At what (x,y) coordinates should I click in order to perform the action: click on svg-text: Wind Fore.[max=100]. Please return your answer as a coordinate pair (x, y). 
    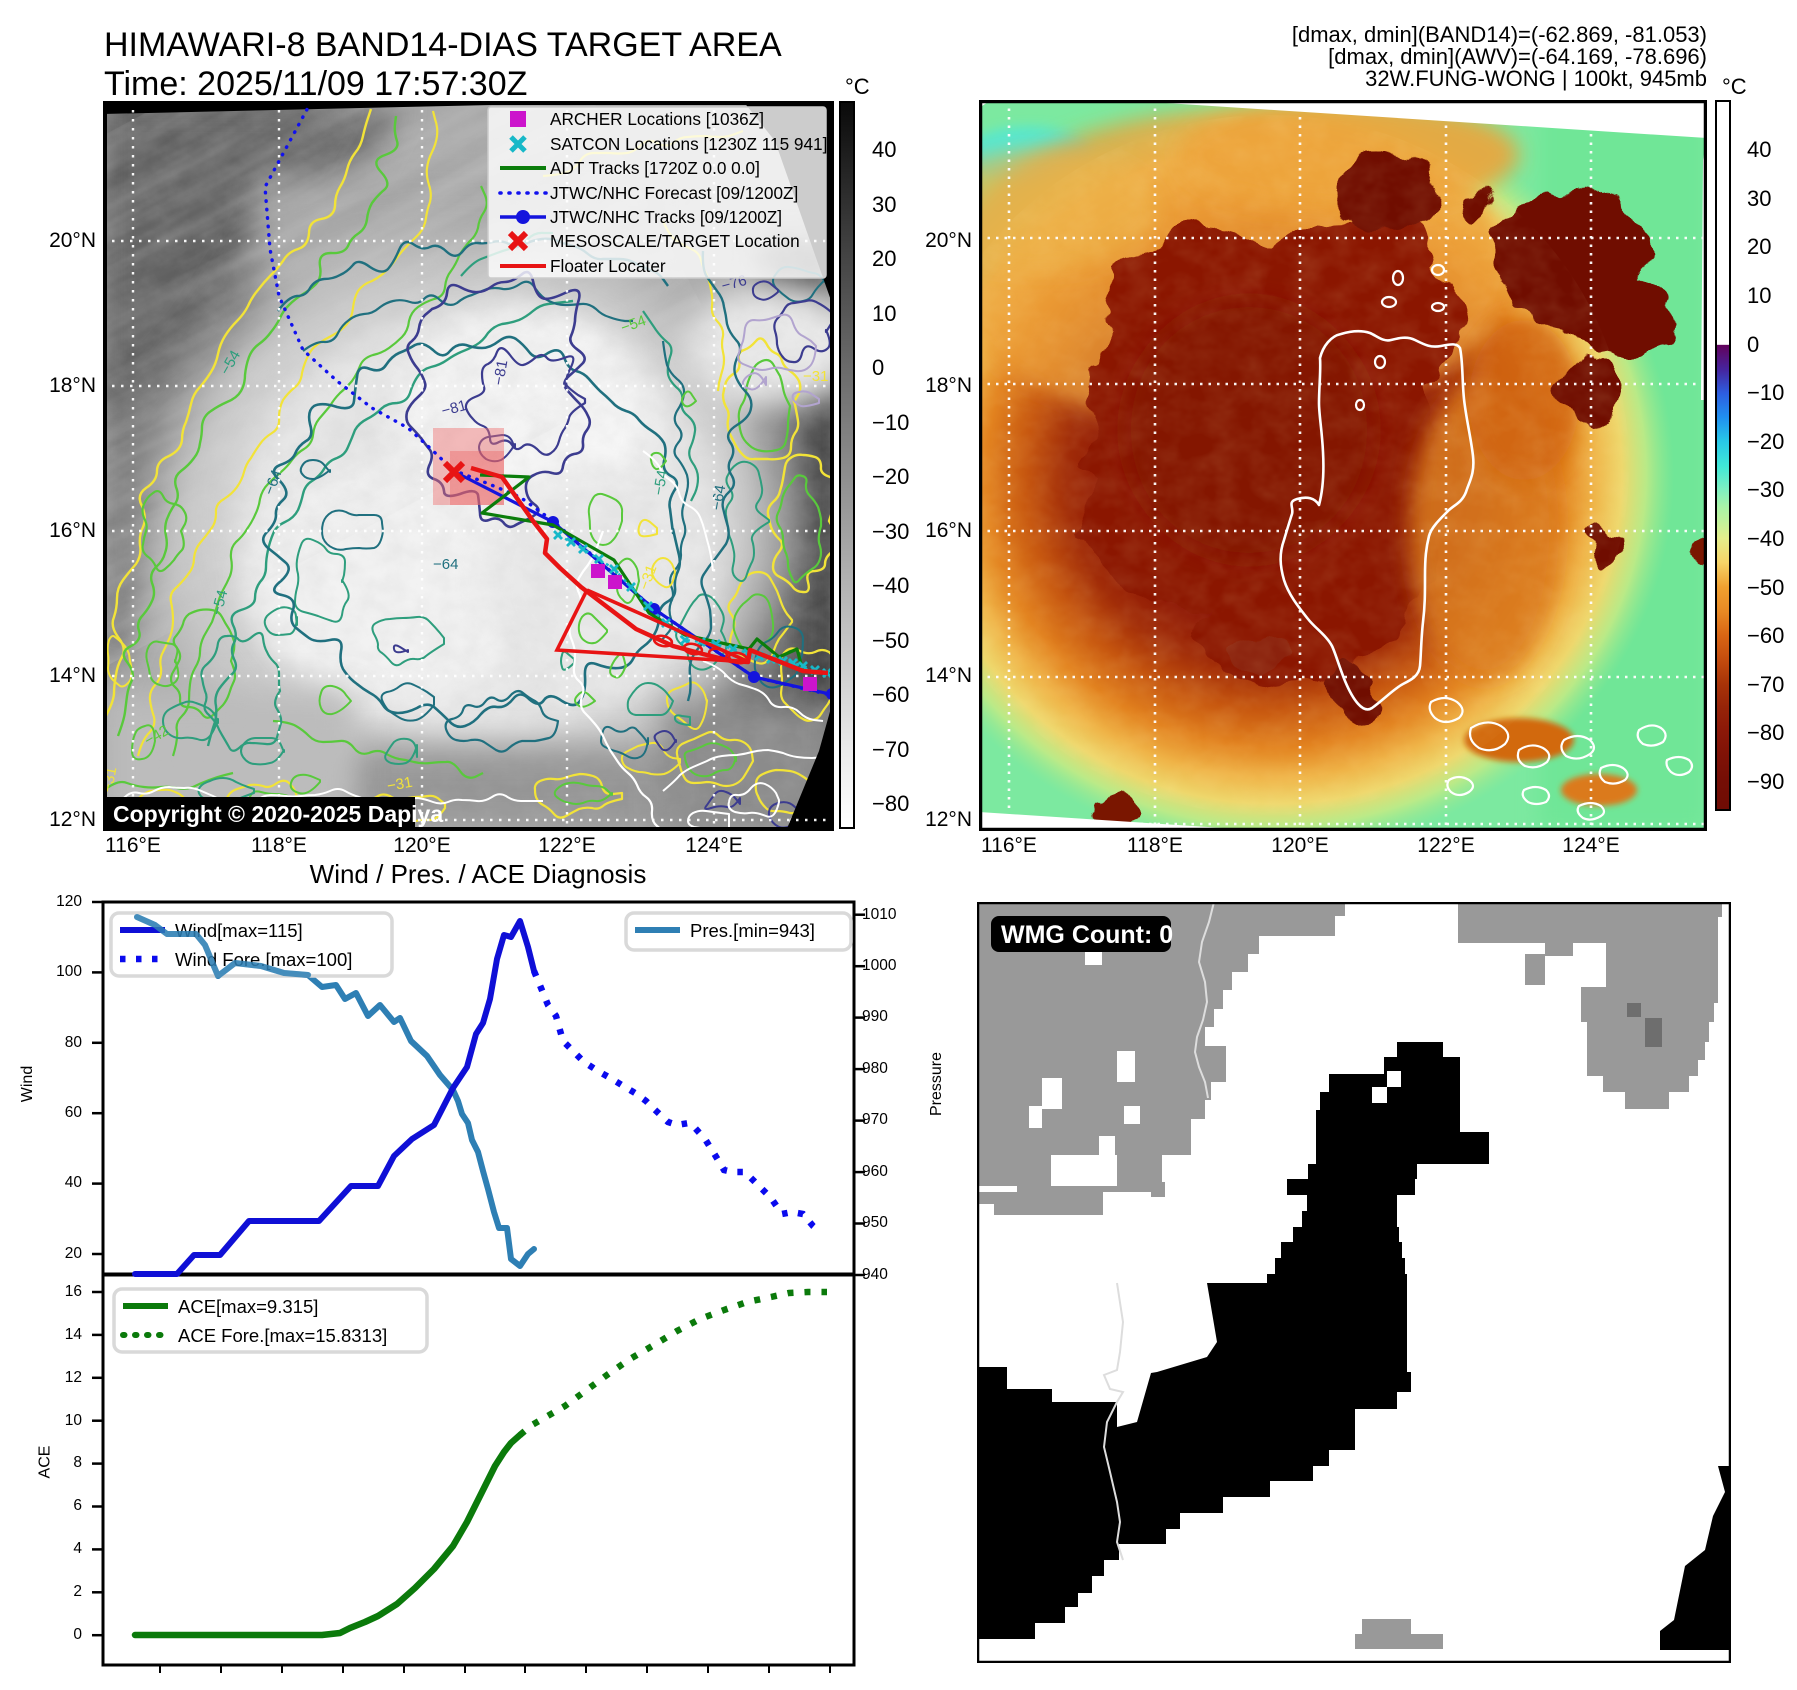
    Looking at the image, I should click on (263, 959).